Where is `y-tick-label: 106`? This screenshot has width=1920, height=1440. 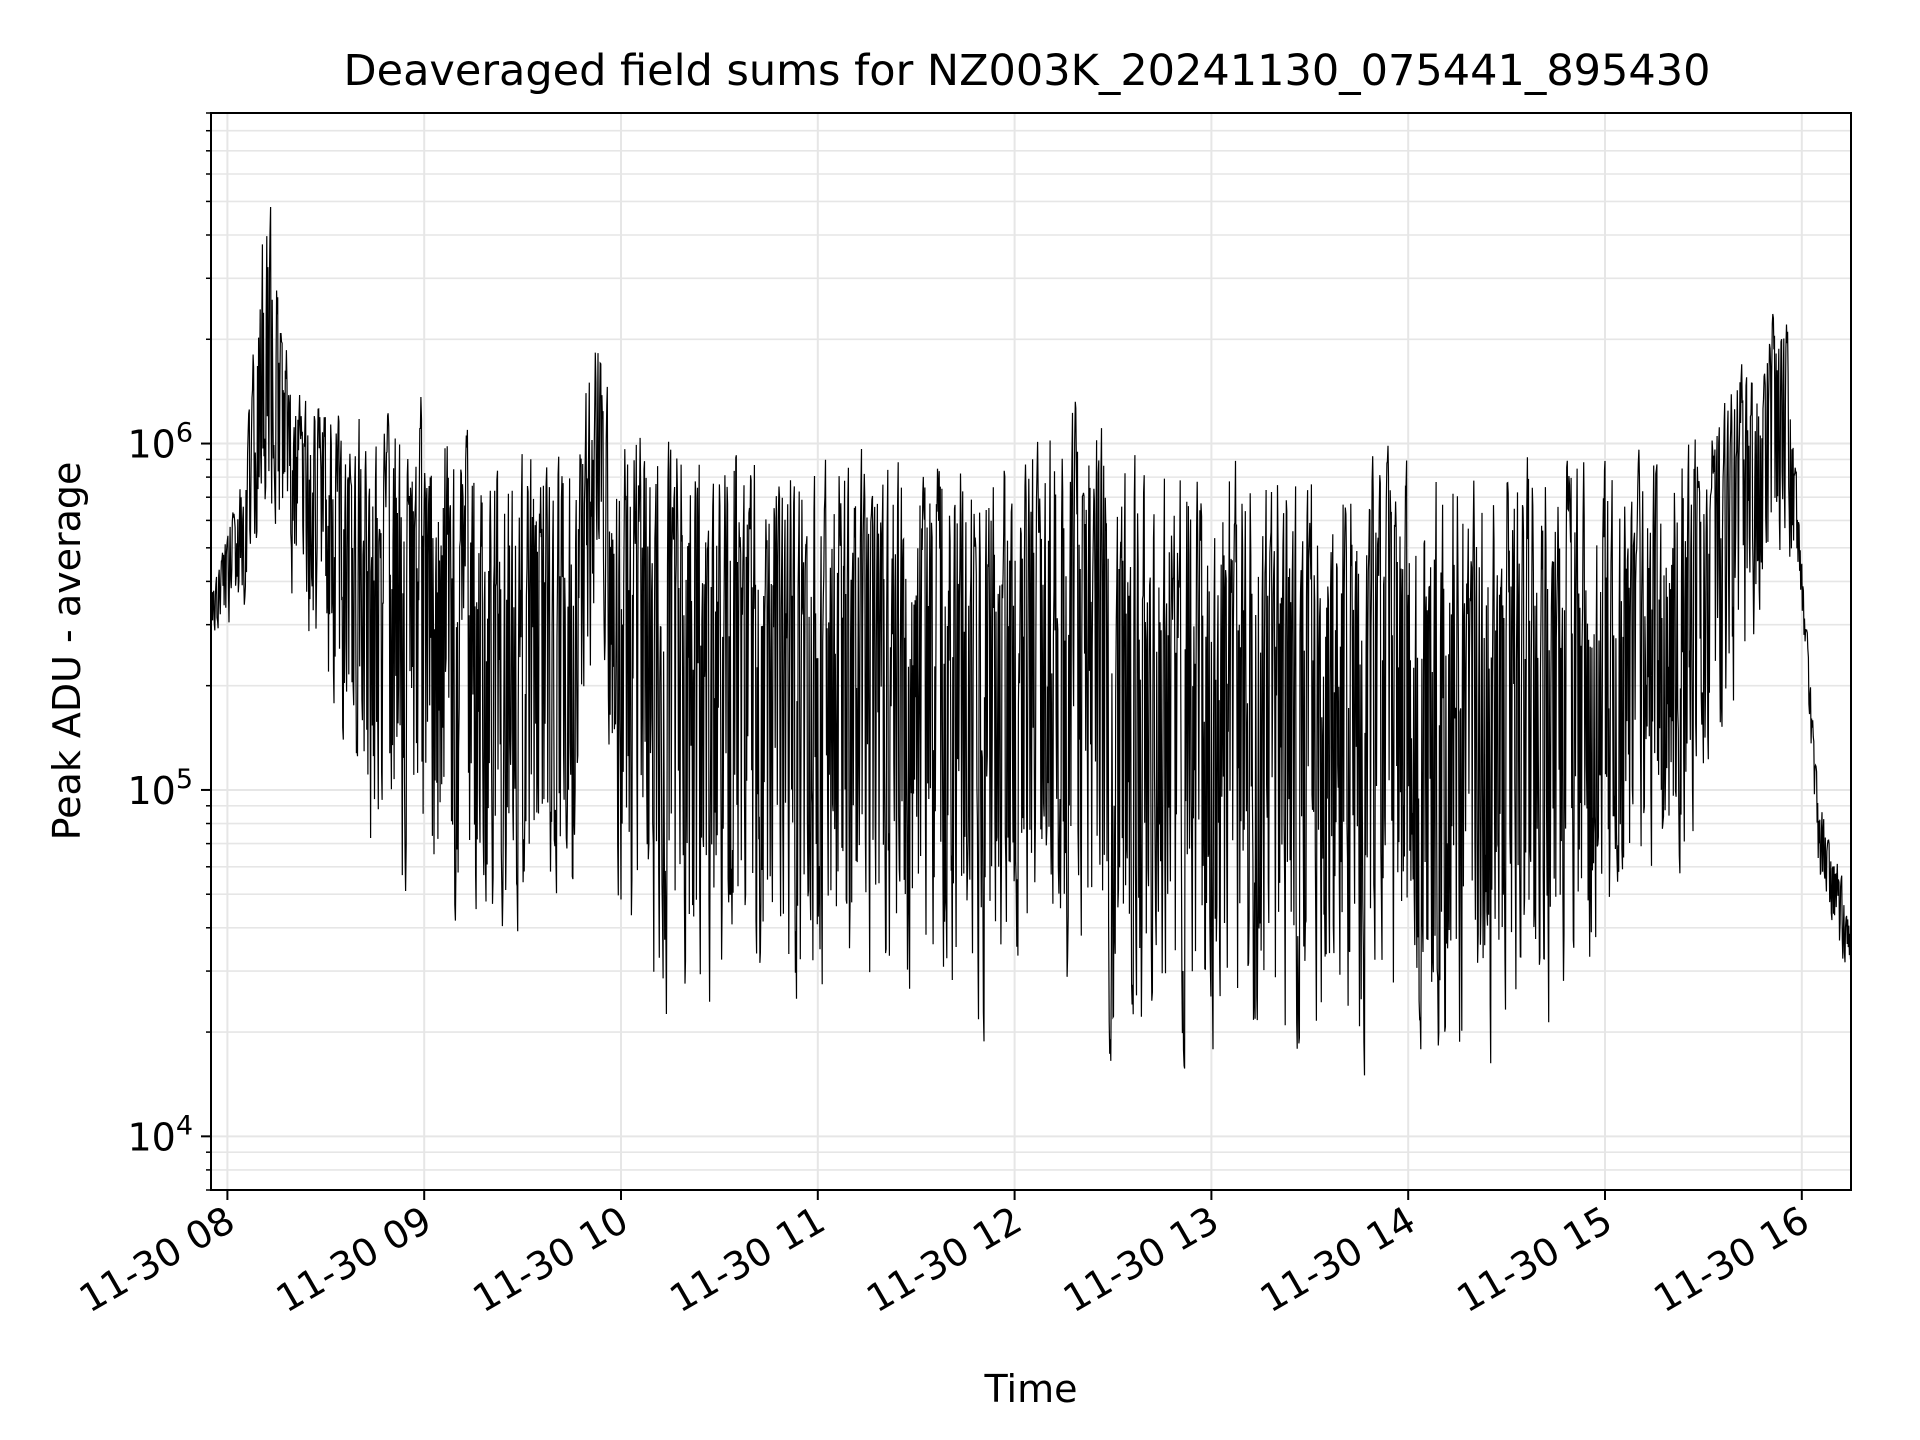 y-tick-label: 106 is located at coordinates (160, 442).